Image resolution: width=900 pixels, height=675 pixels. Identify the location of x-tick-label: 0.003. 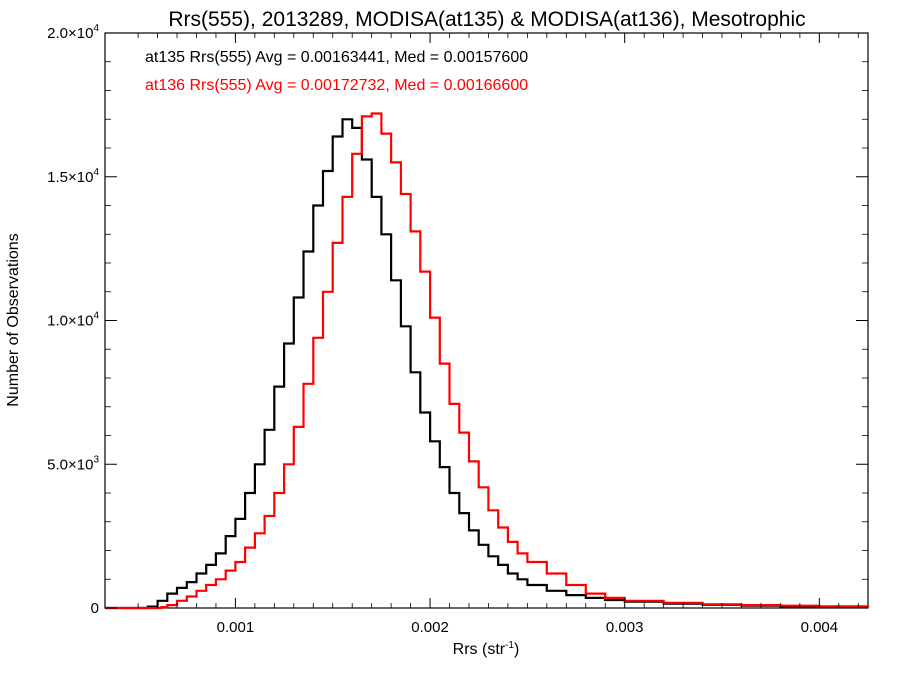
(625, 627).